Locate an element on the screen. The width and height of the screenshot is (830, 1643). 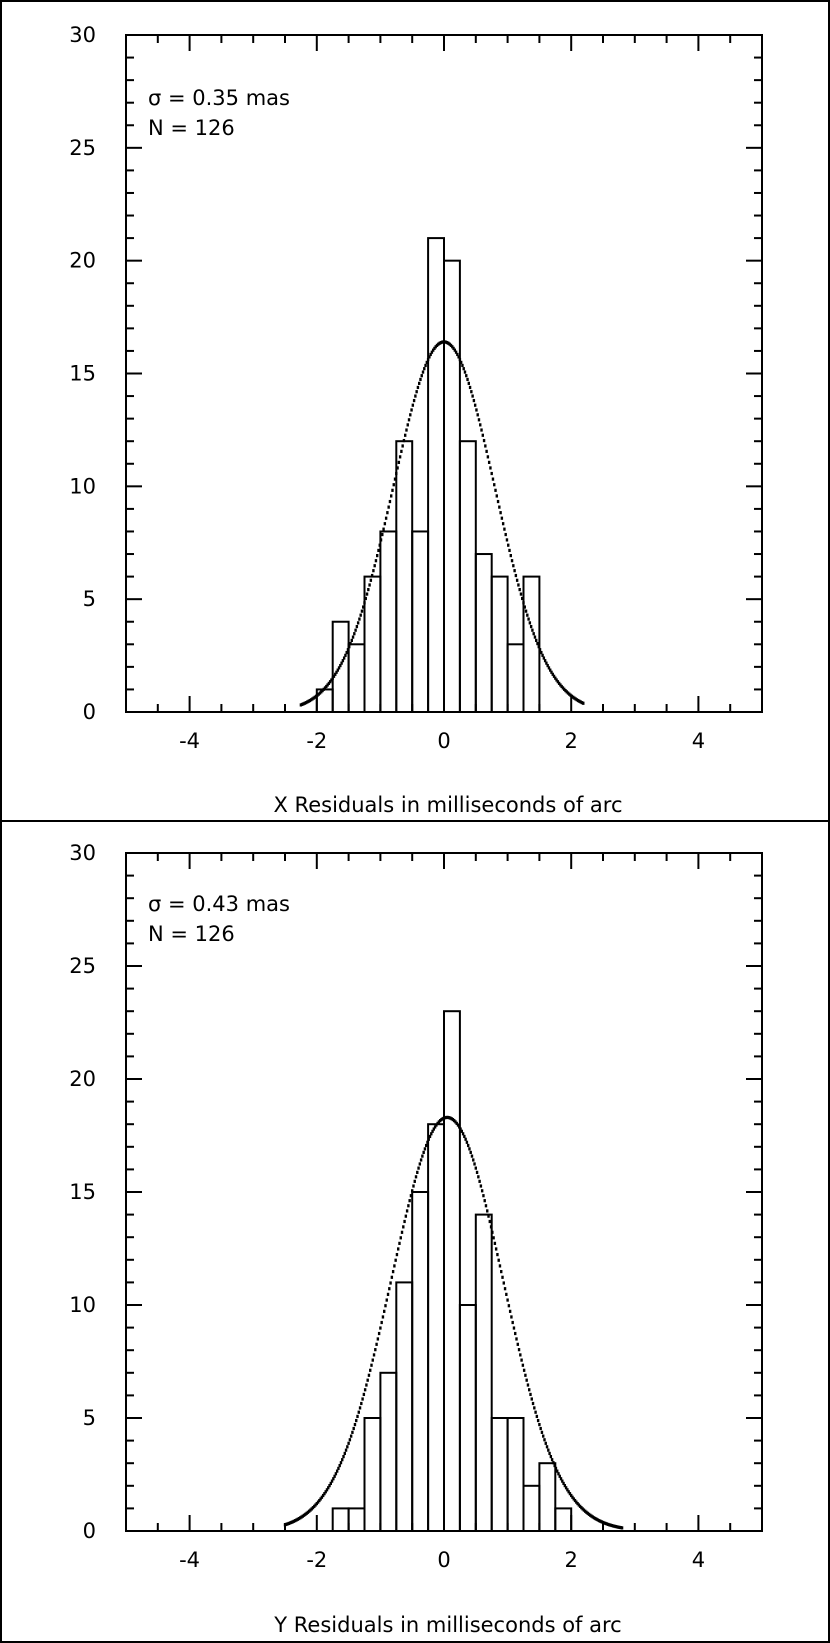
y-tick-label: 10 is located at coordinates (82, 486).